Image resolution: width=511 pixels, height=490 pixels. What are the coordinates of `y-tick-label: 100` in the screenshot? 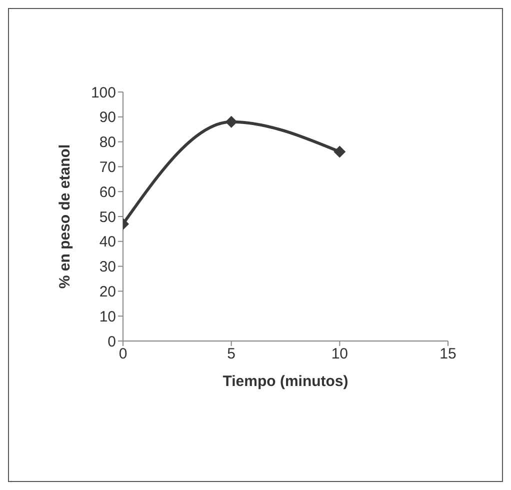 It's located at (103, 93).